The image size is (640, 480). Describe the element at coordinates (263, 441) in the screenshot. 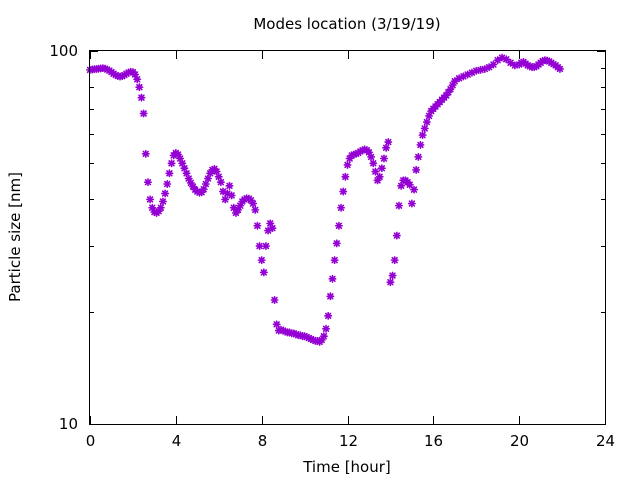

I see `x-tick-label: 8` at that location.